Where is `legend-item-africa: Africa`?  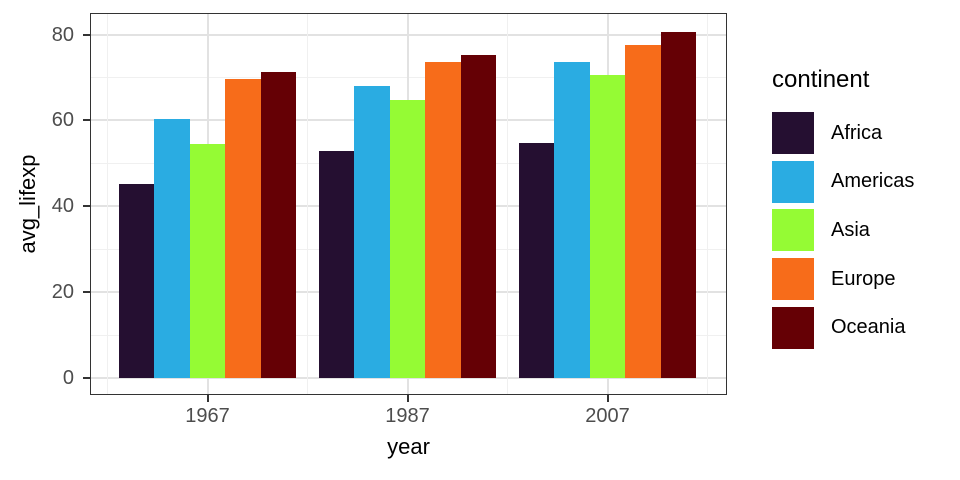
legend-item-africa: Africa is located at coordinates (843, 133).